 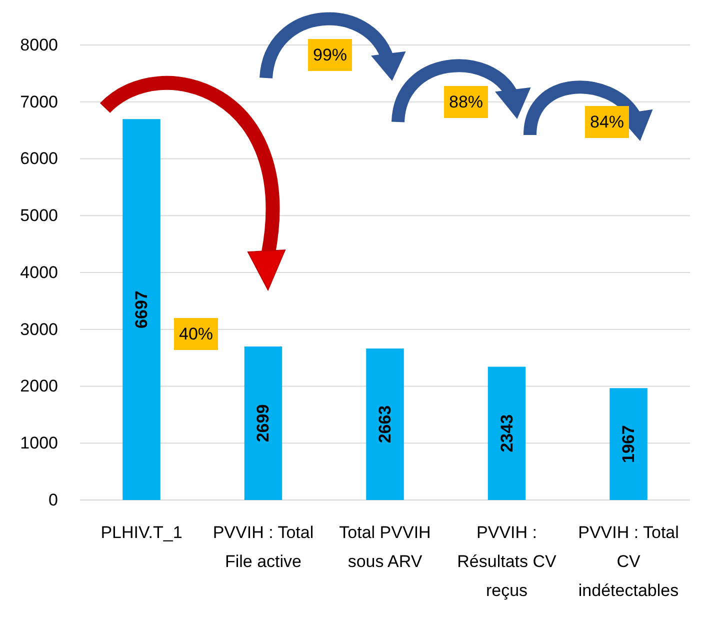 I want to click on data-label: 6697, so click(x=141, y=309).